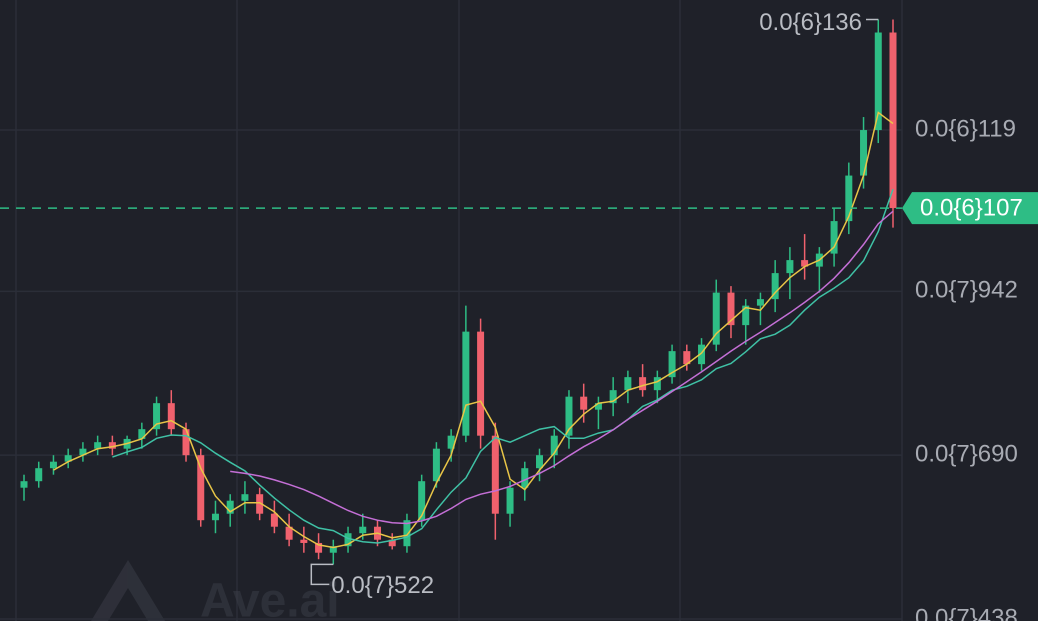 This screenshot has height=621, width=1038. What do you see at coordinates (810, 22) in the screenshot?
I see `max-label: 0.0{6}136` at bounding box center [810, 22].